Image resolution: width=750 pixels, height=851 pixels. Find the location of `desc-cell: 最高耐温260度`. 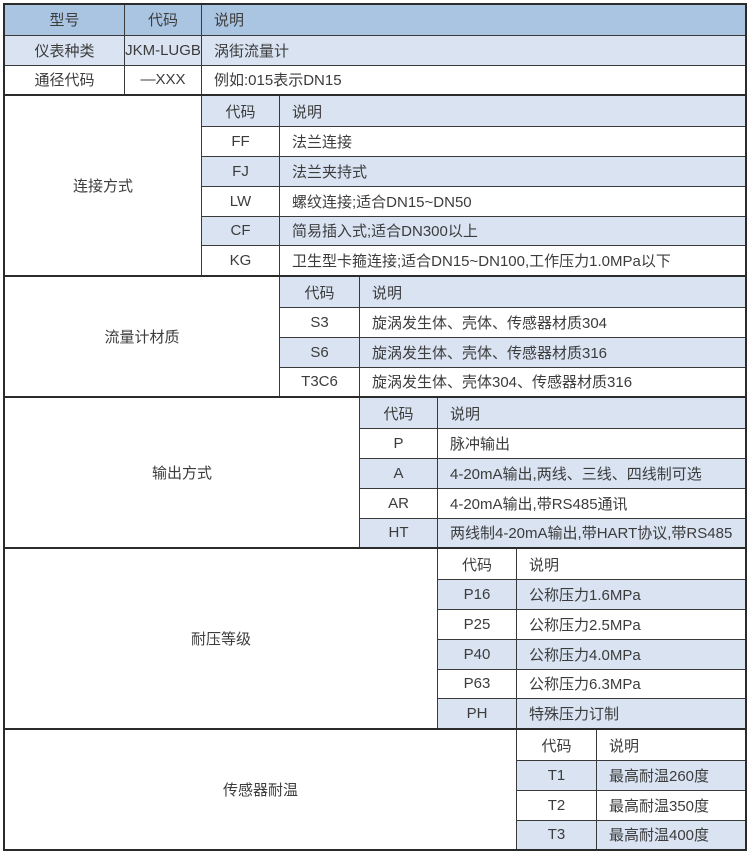

desc-cell: 最高耐温260度 is located at coordinates (659, 776).